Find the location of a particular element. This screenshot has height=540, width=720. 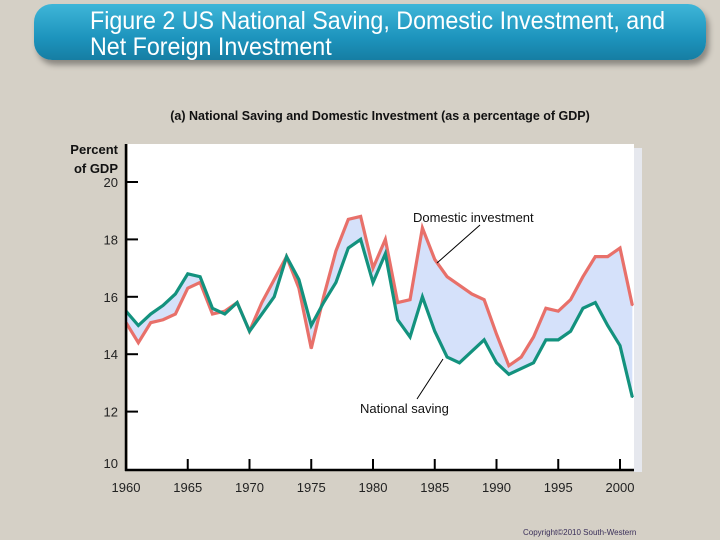

y-tick-label: 18 is located at coordinates (111, 239).